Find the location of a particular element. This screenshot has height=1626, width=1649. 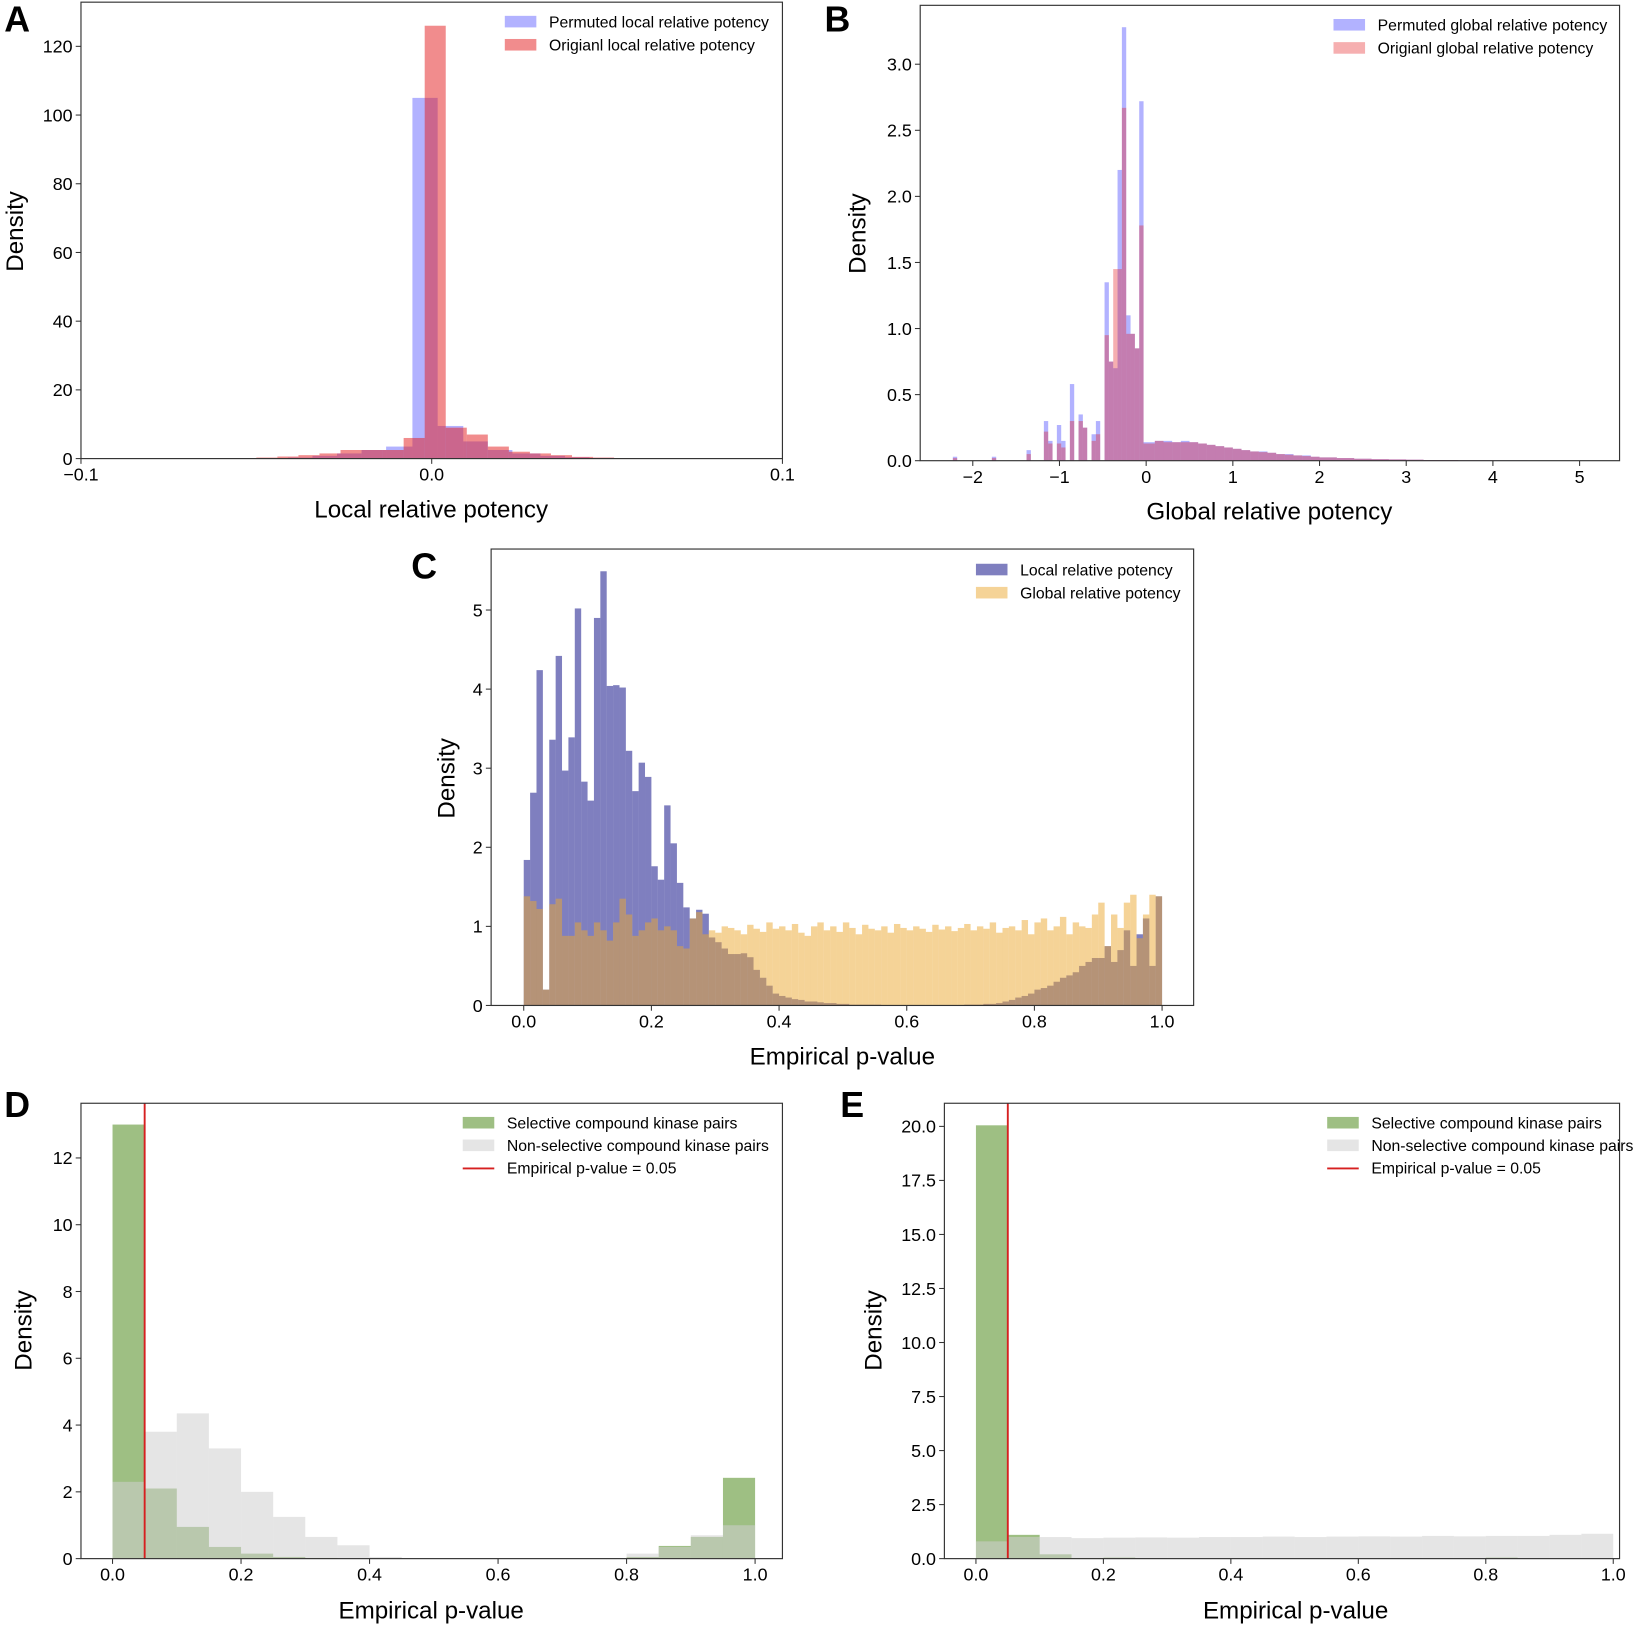

legend-label: Origianl global relative potency is located at coordinates (1486, 49).